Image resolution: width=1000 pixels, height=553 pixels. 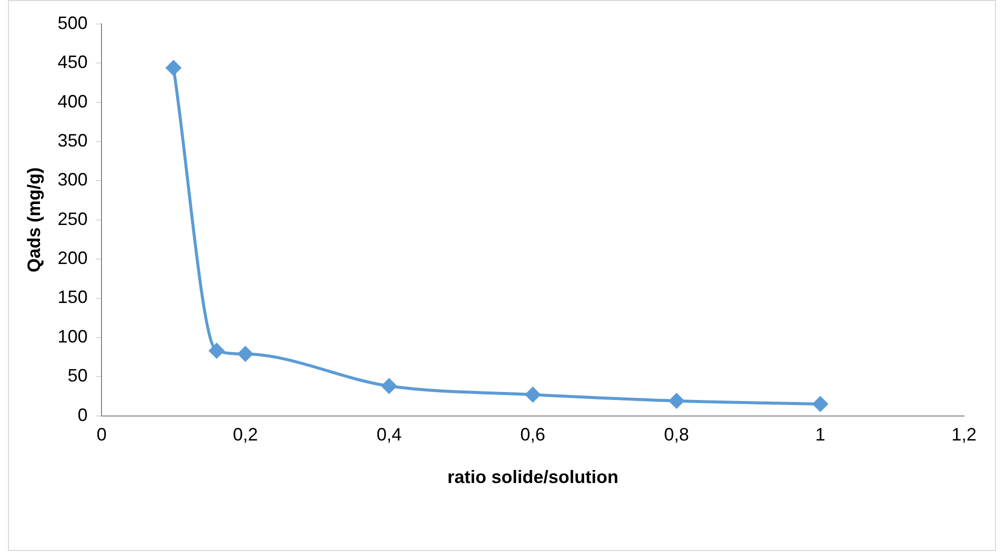 I want to click on y-tick-label: 450, so click(x=73, y=62).